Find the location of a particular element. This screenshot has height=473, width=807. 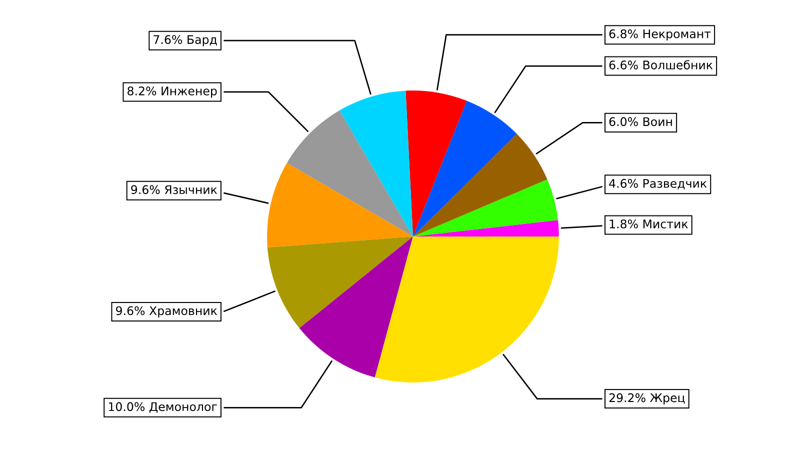

slice-label: 29.2% Жрец is located at coordinates (647, 398).